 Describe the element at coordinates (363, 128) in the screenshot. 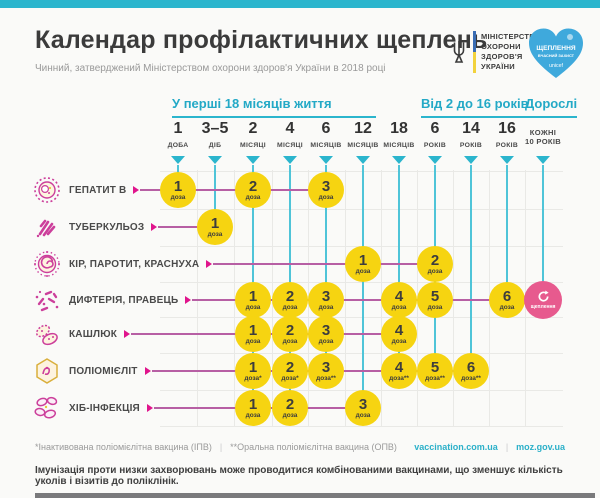

I see `column-age-value: 12` at that location.